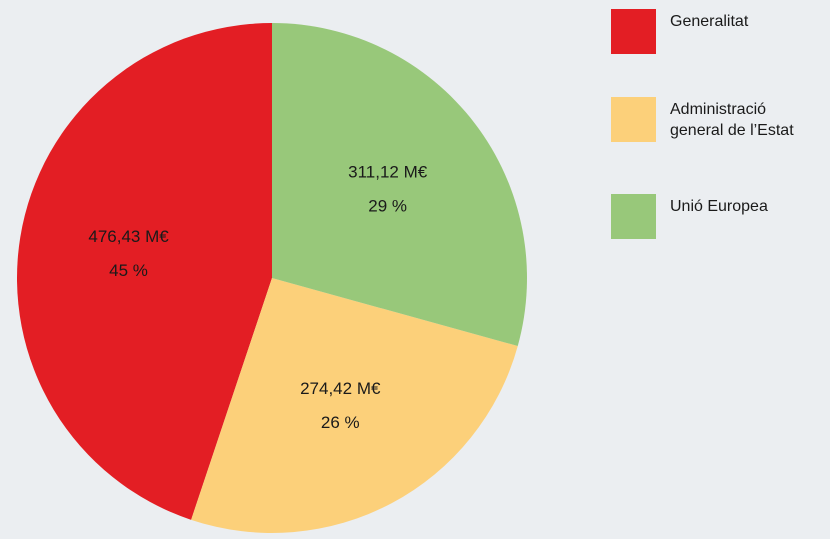 The width and height of the screenshot is (830, 539). What do you see at coordinates (340, 422) in the screenshot?
I see `percent-label: 26 %` at bounding box center [340, 422].